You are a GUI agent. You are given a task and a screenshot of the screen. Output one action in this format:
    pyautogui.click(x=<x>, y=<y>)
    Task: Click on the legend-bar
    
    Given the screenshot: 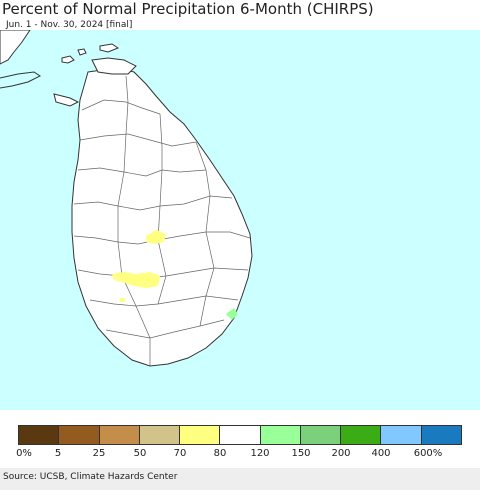 What is the action you would take?
    pyautogui.click(x=240, y=435)
    